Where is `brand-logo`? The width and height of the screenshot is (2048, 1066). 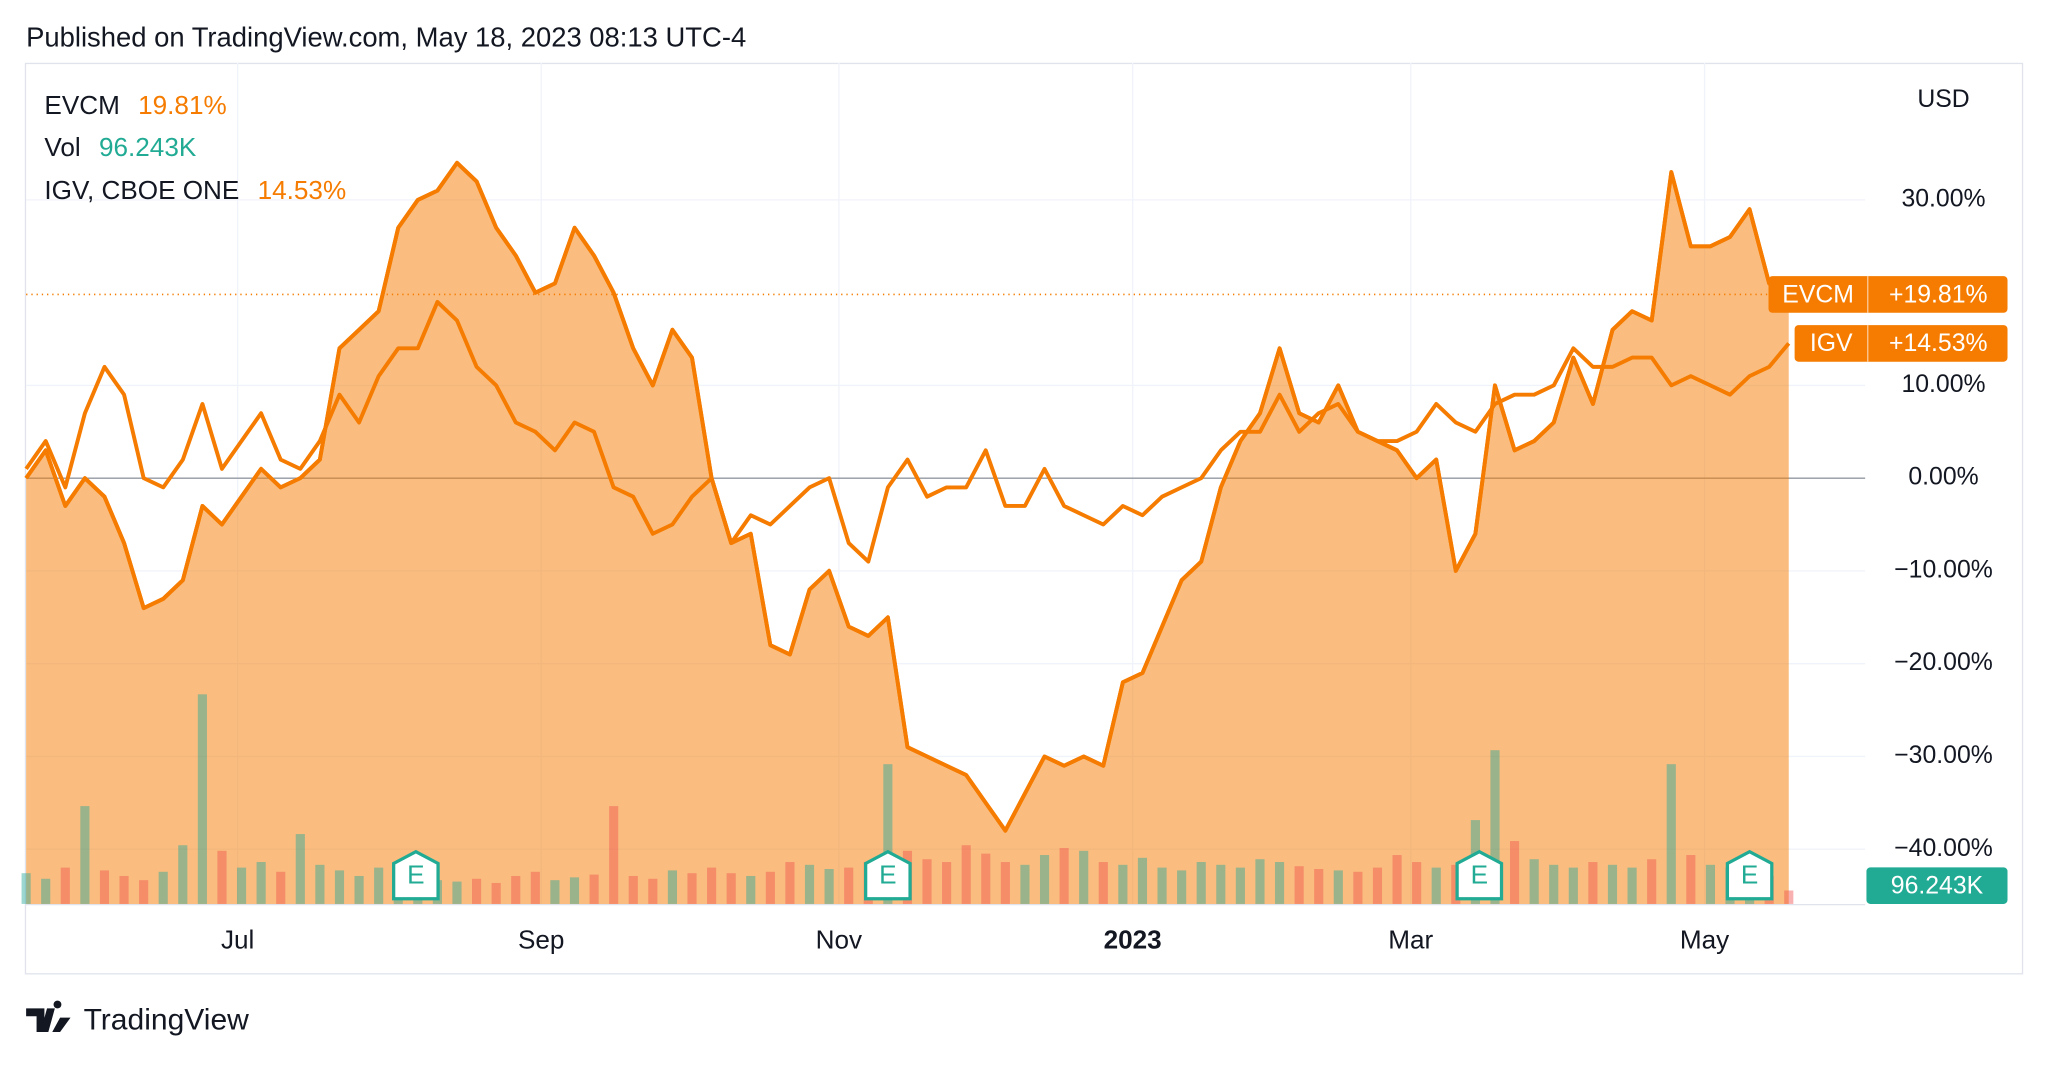 brand-logo is located at coordinates (48, 1016).